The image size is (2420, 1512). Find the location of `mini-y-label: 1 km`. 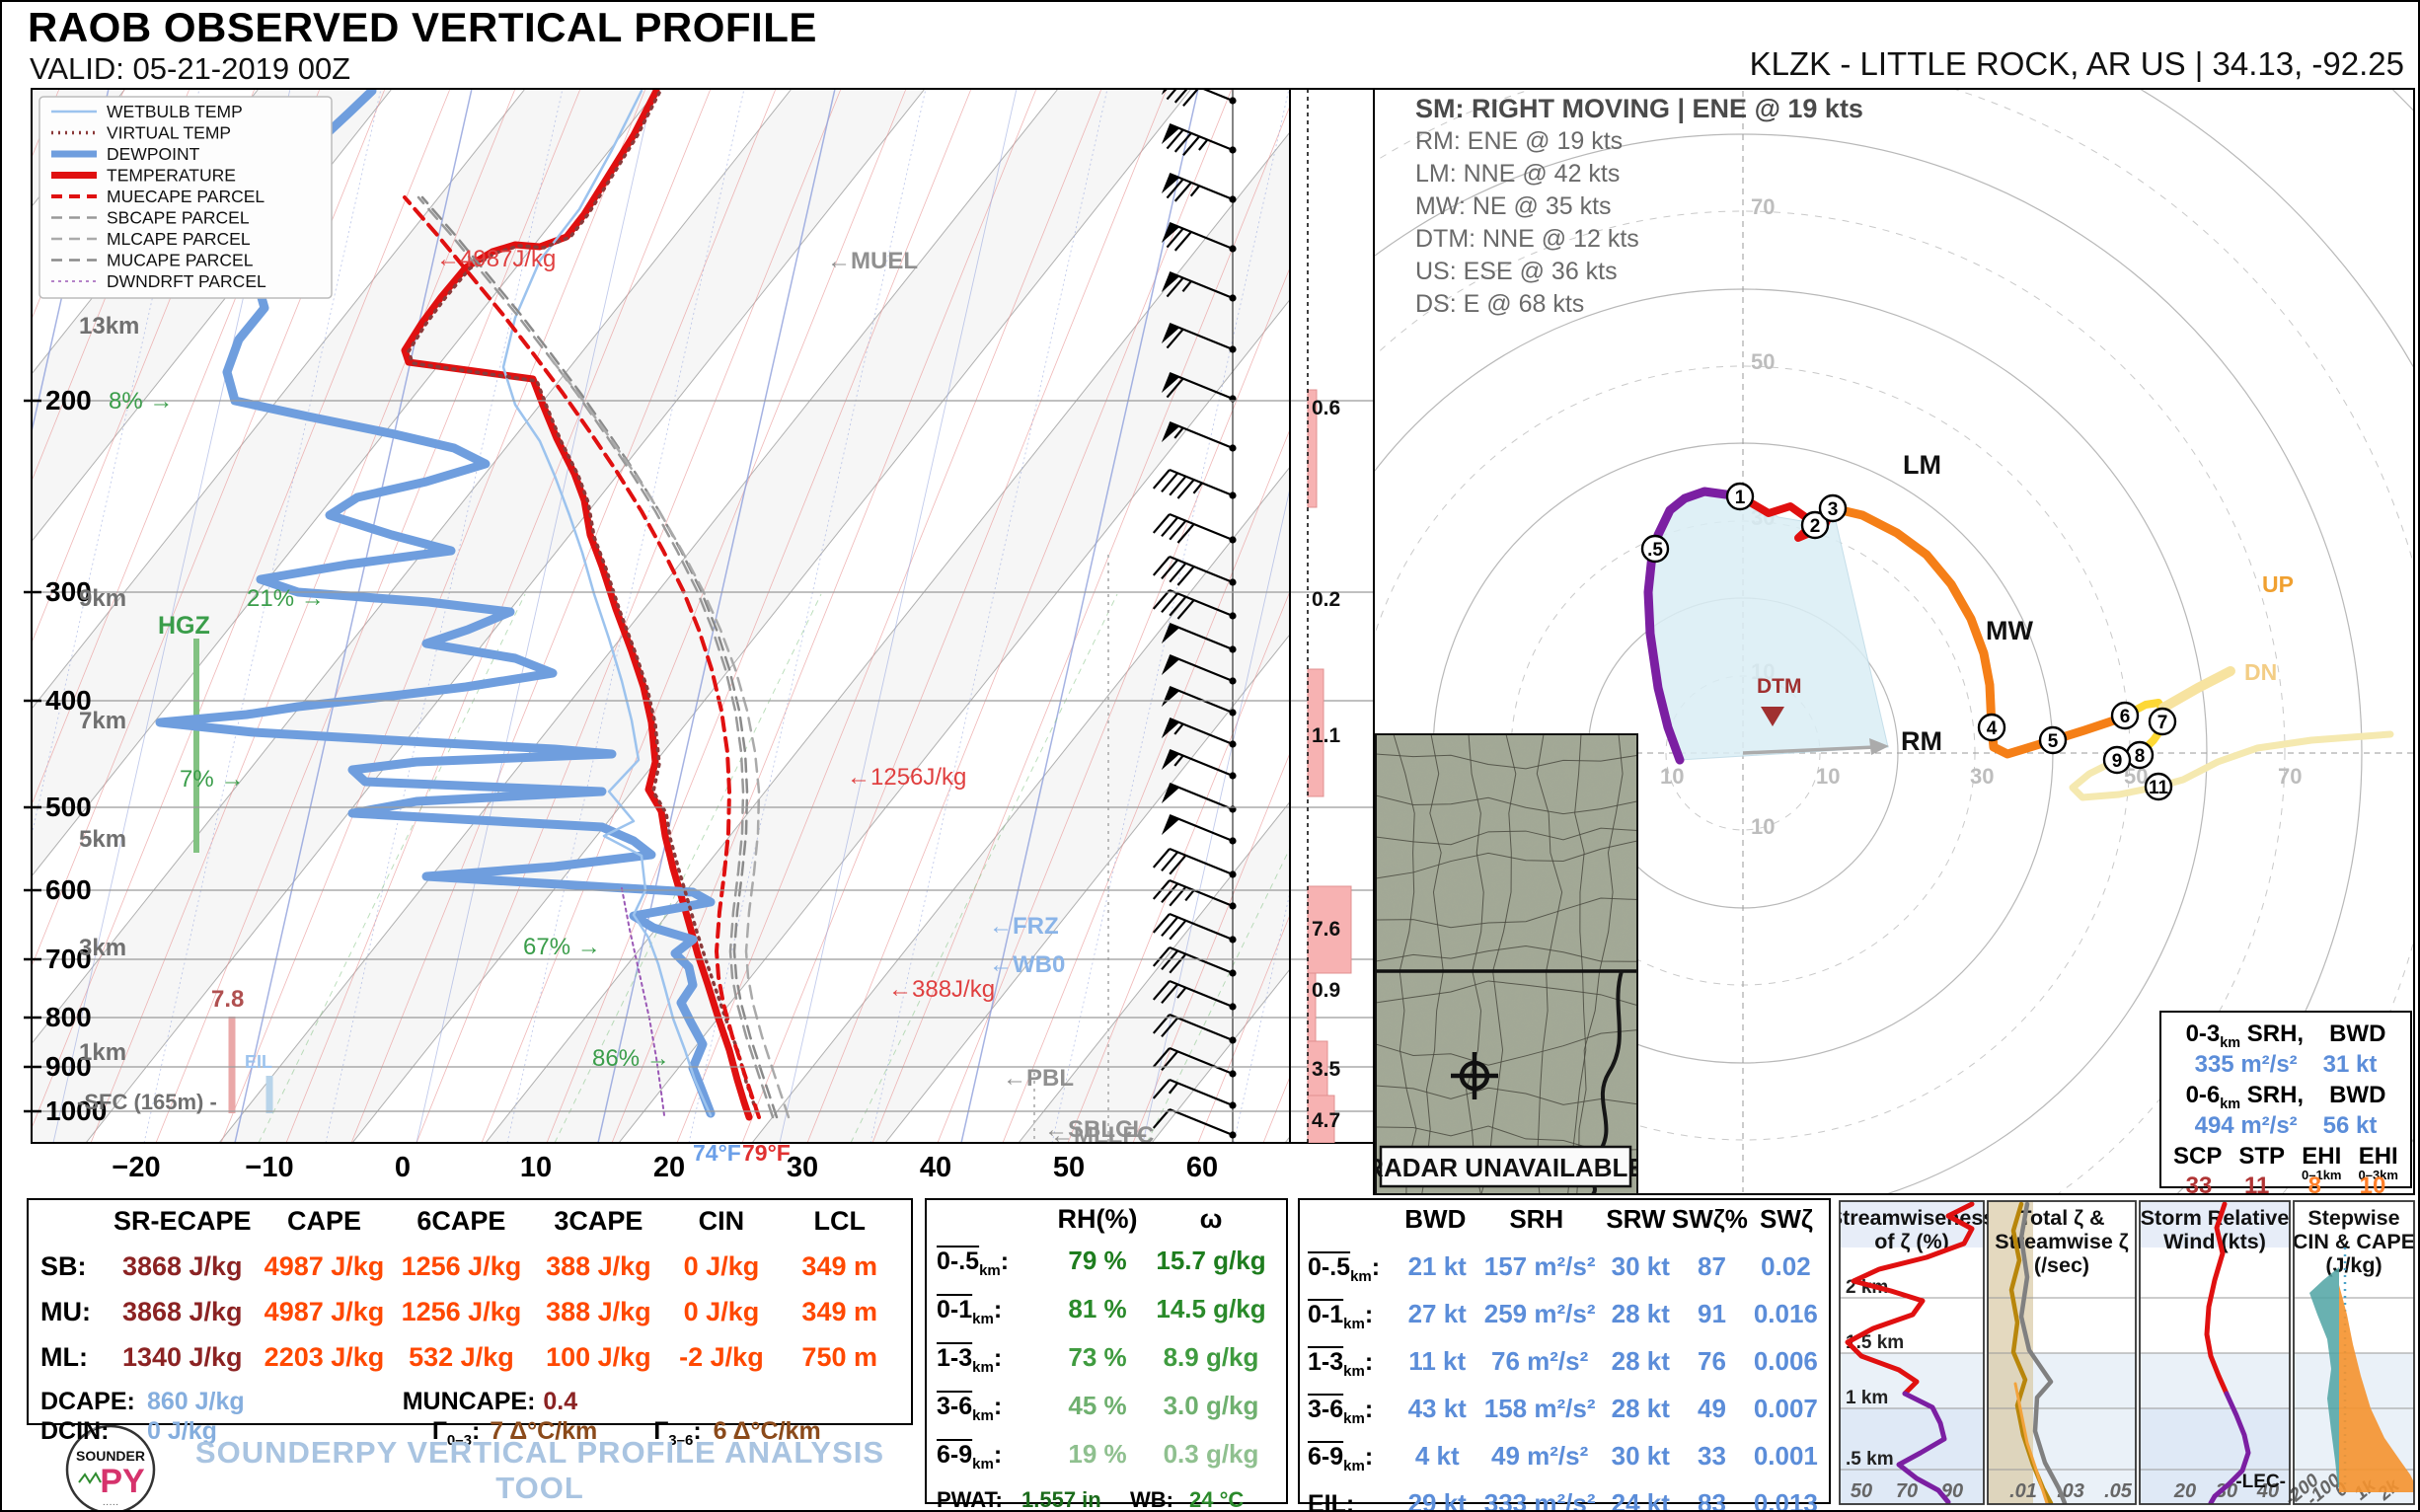

mini-y-label: 1 km is located at coordinates (1867, 1398).